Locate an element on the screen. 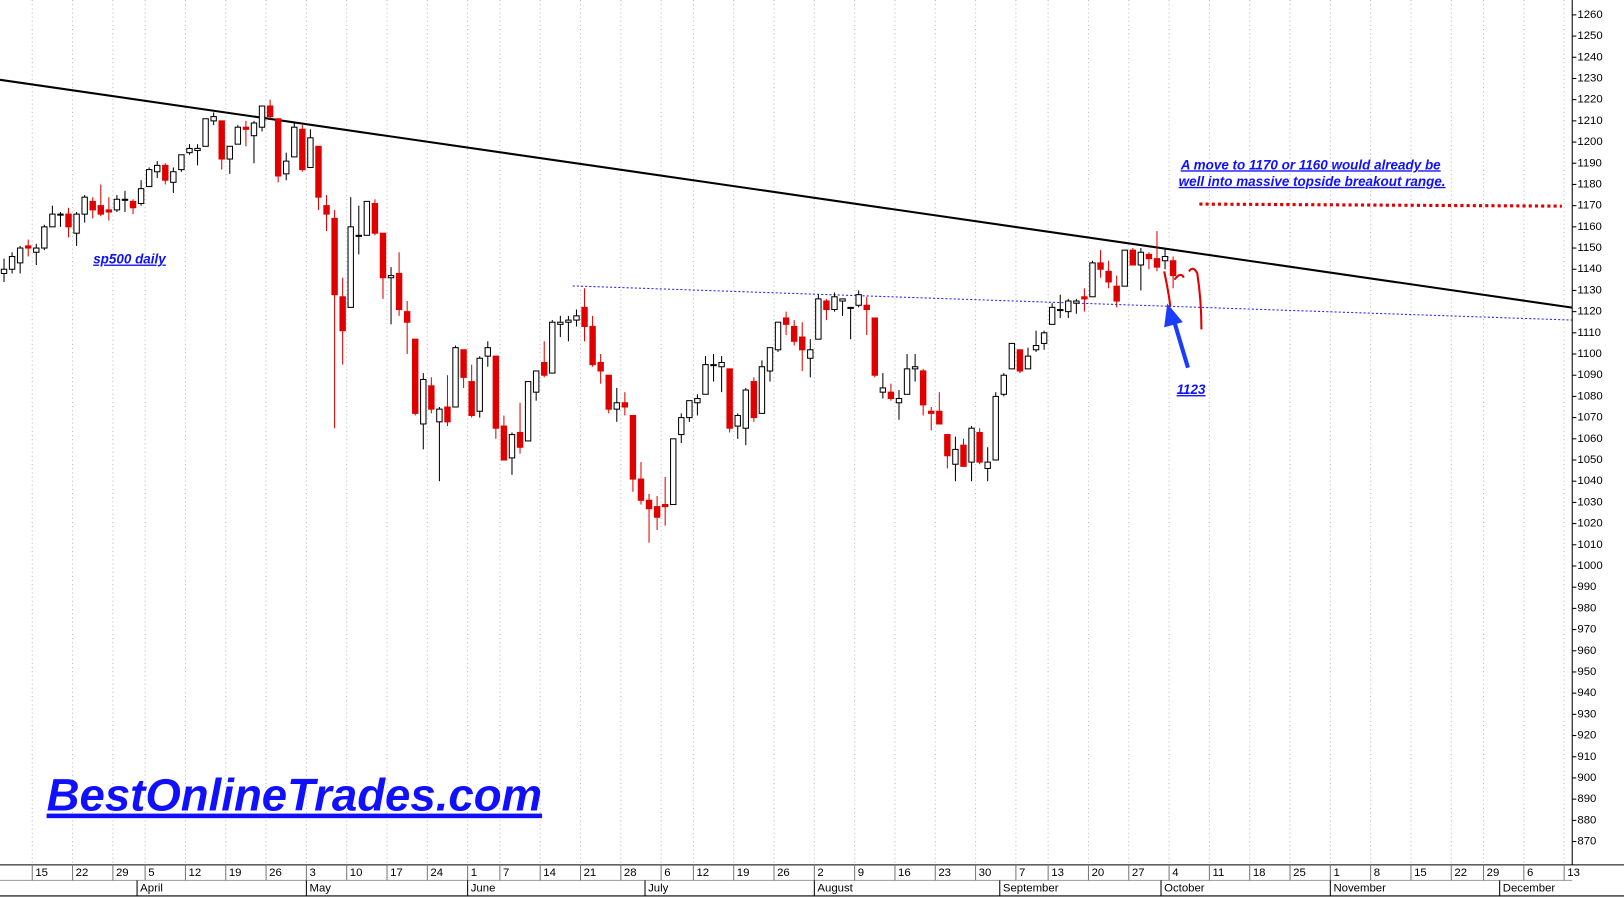 This screenshot has height=897, width=1624. y-tick-label: 1220 is located at coordinates (1589, 100).